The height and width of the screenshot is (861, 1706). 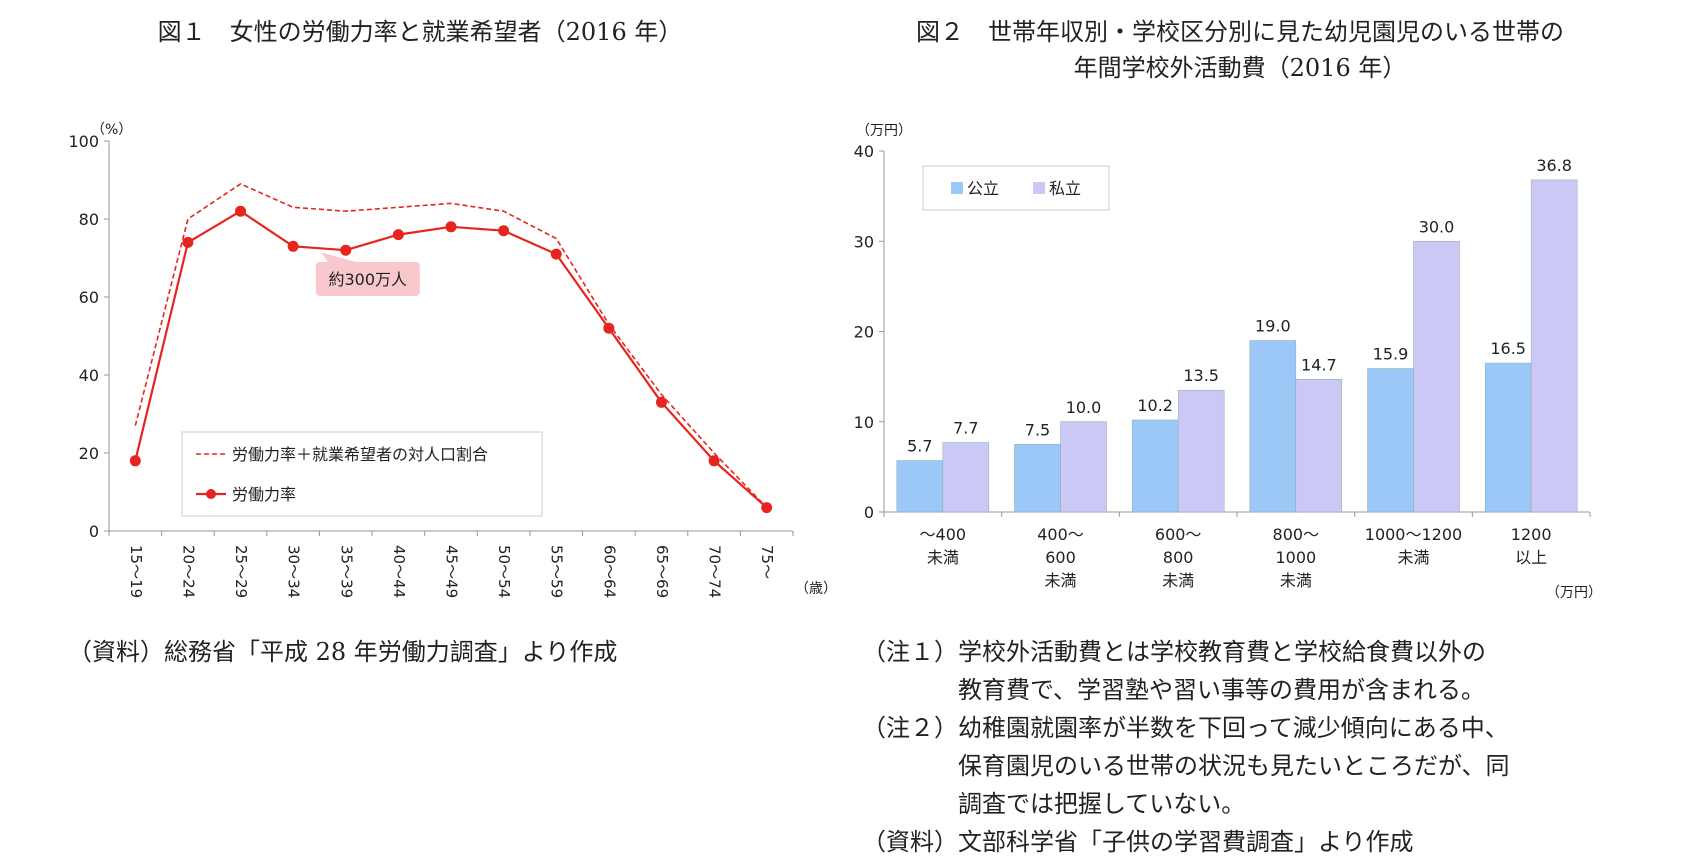 What do you see at coordinates (399, 571) in the screenshot?
I see `x-tick-label: 40～44` at bounding box center [399, 571].